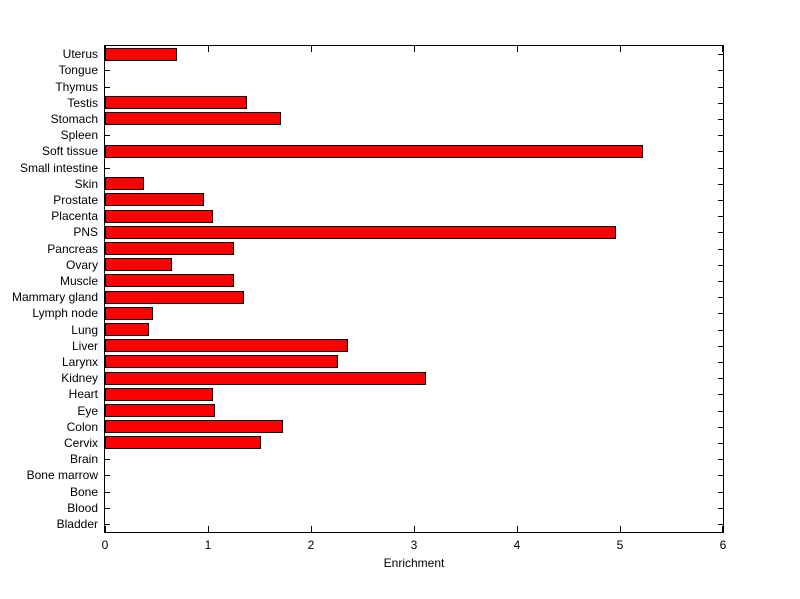  I want to click on y-tick-label-muscle: Muscle, so click(78, 281).